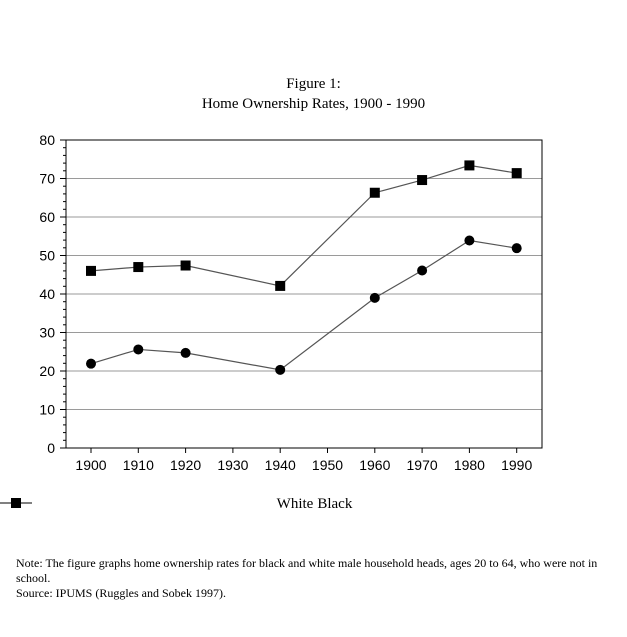 The height and width of the screenshot is (637, 627). Describe the element at coordinates (232, 465) in the screenshot. I see `x-tick-label: 1930` at that location.